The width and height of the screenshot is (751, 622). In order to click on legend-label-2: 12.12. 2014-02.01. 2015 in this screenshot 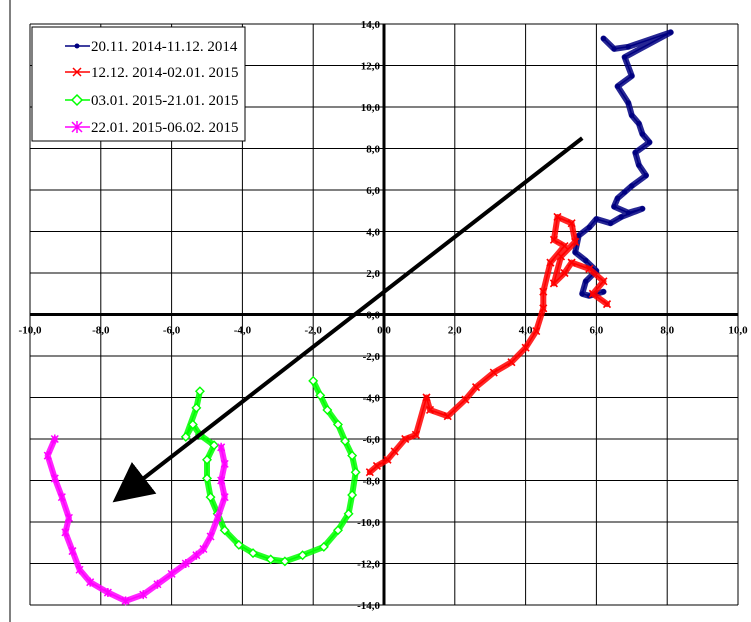, I will do `click(165, 73)`.